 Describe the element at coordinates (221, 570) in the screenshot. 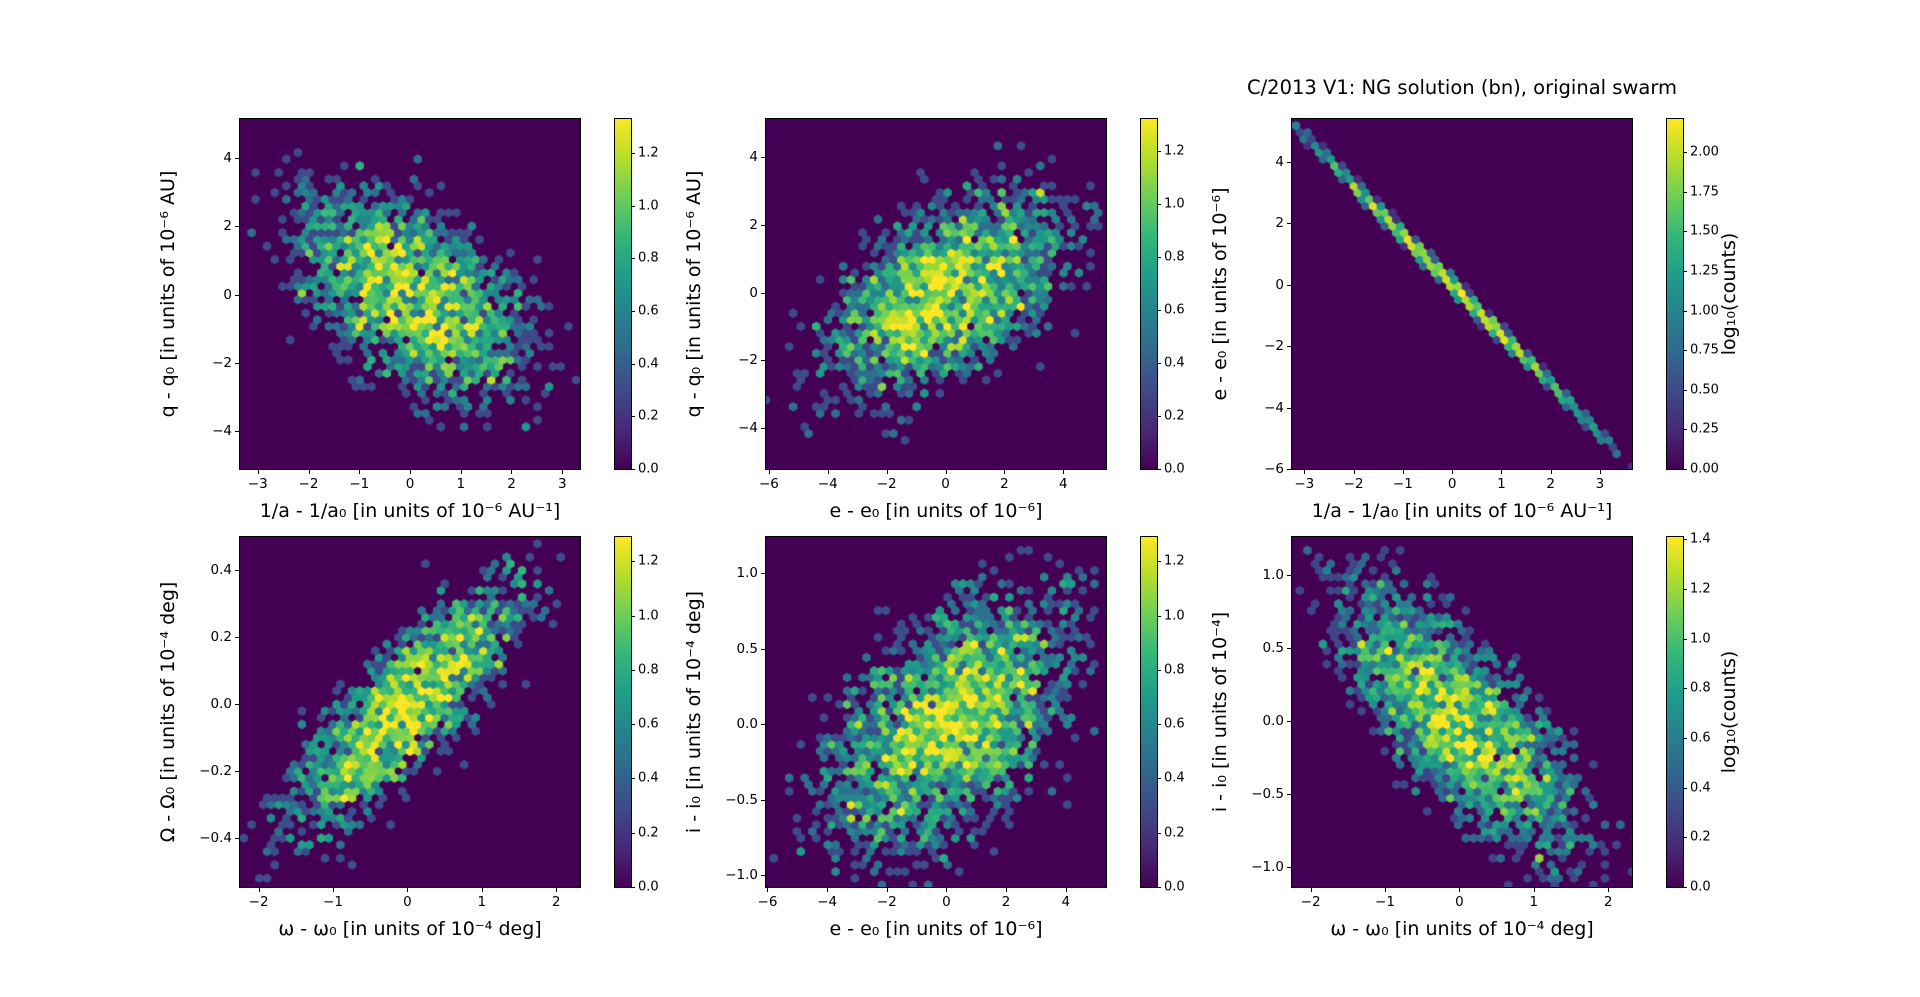

I see `y-tick-label: 0.4` at that location.